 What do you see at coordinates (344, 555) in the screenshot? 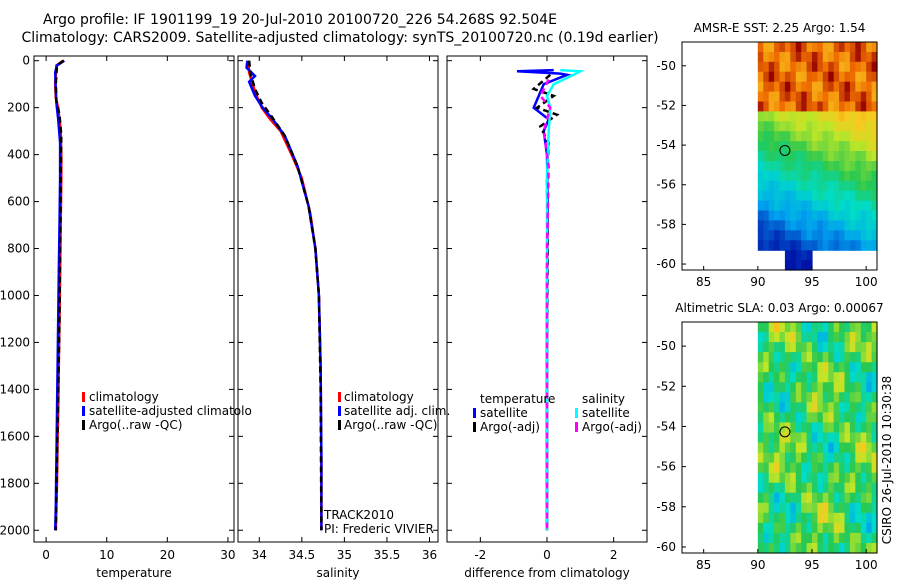
I see `x-tick-label: 35` at bounding box center [344, 555].